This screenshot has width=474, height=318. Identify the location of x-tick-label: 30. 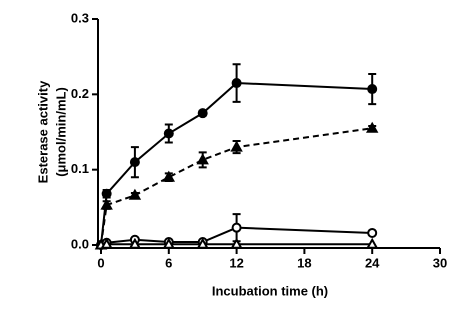
(440, 262).